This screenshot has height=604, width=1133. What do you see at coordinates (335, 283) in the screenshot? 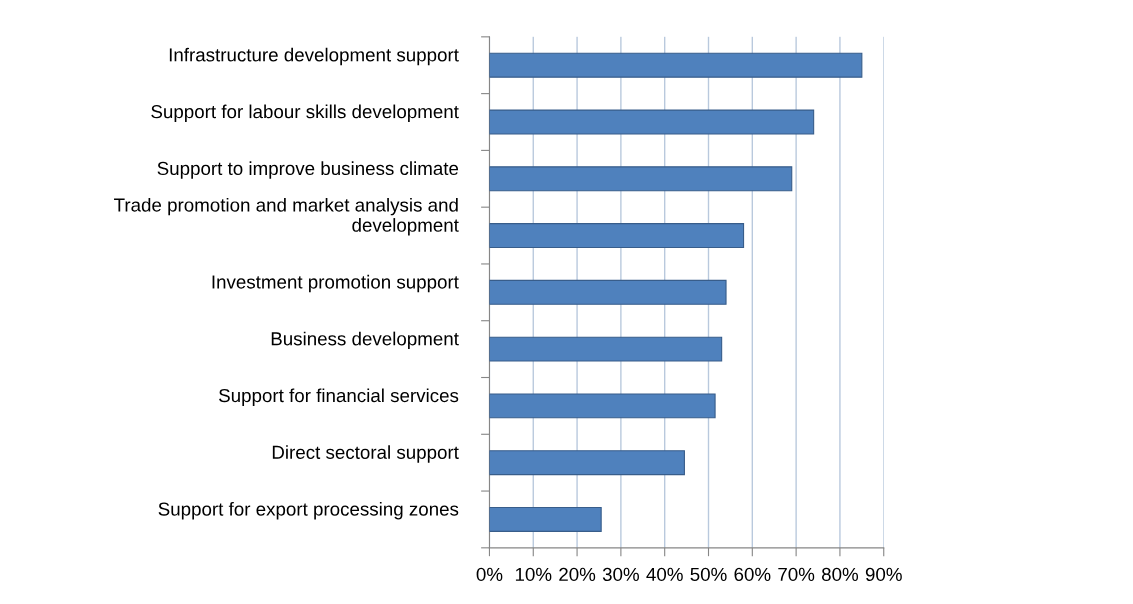
I see `y-tick-label: Investment promotion support` at bounding box center [335, 283].